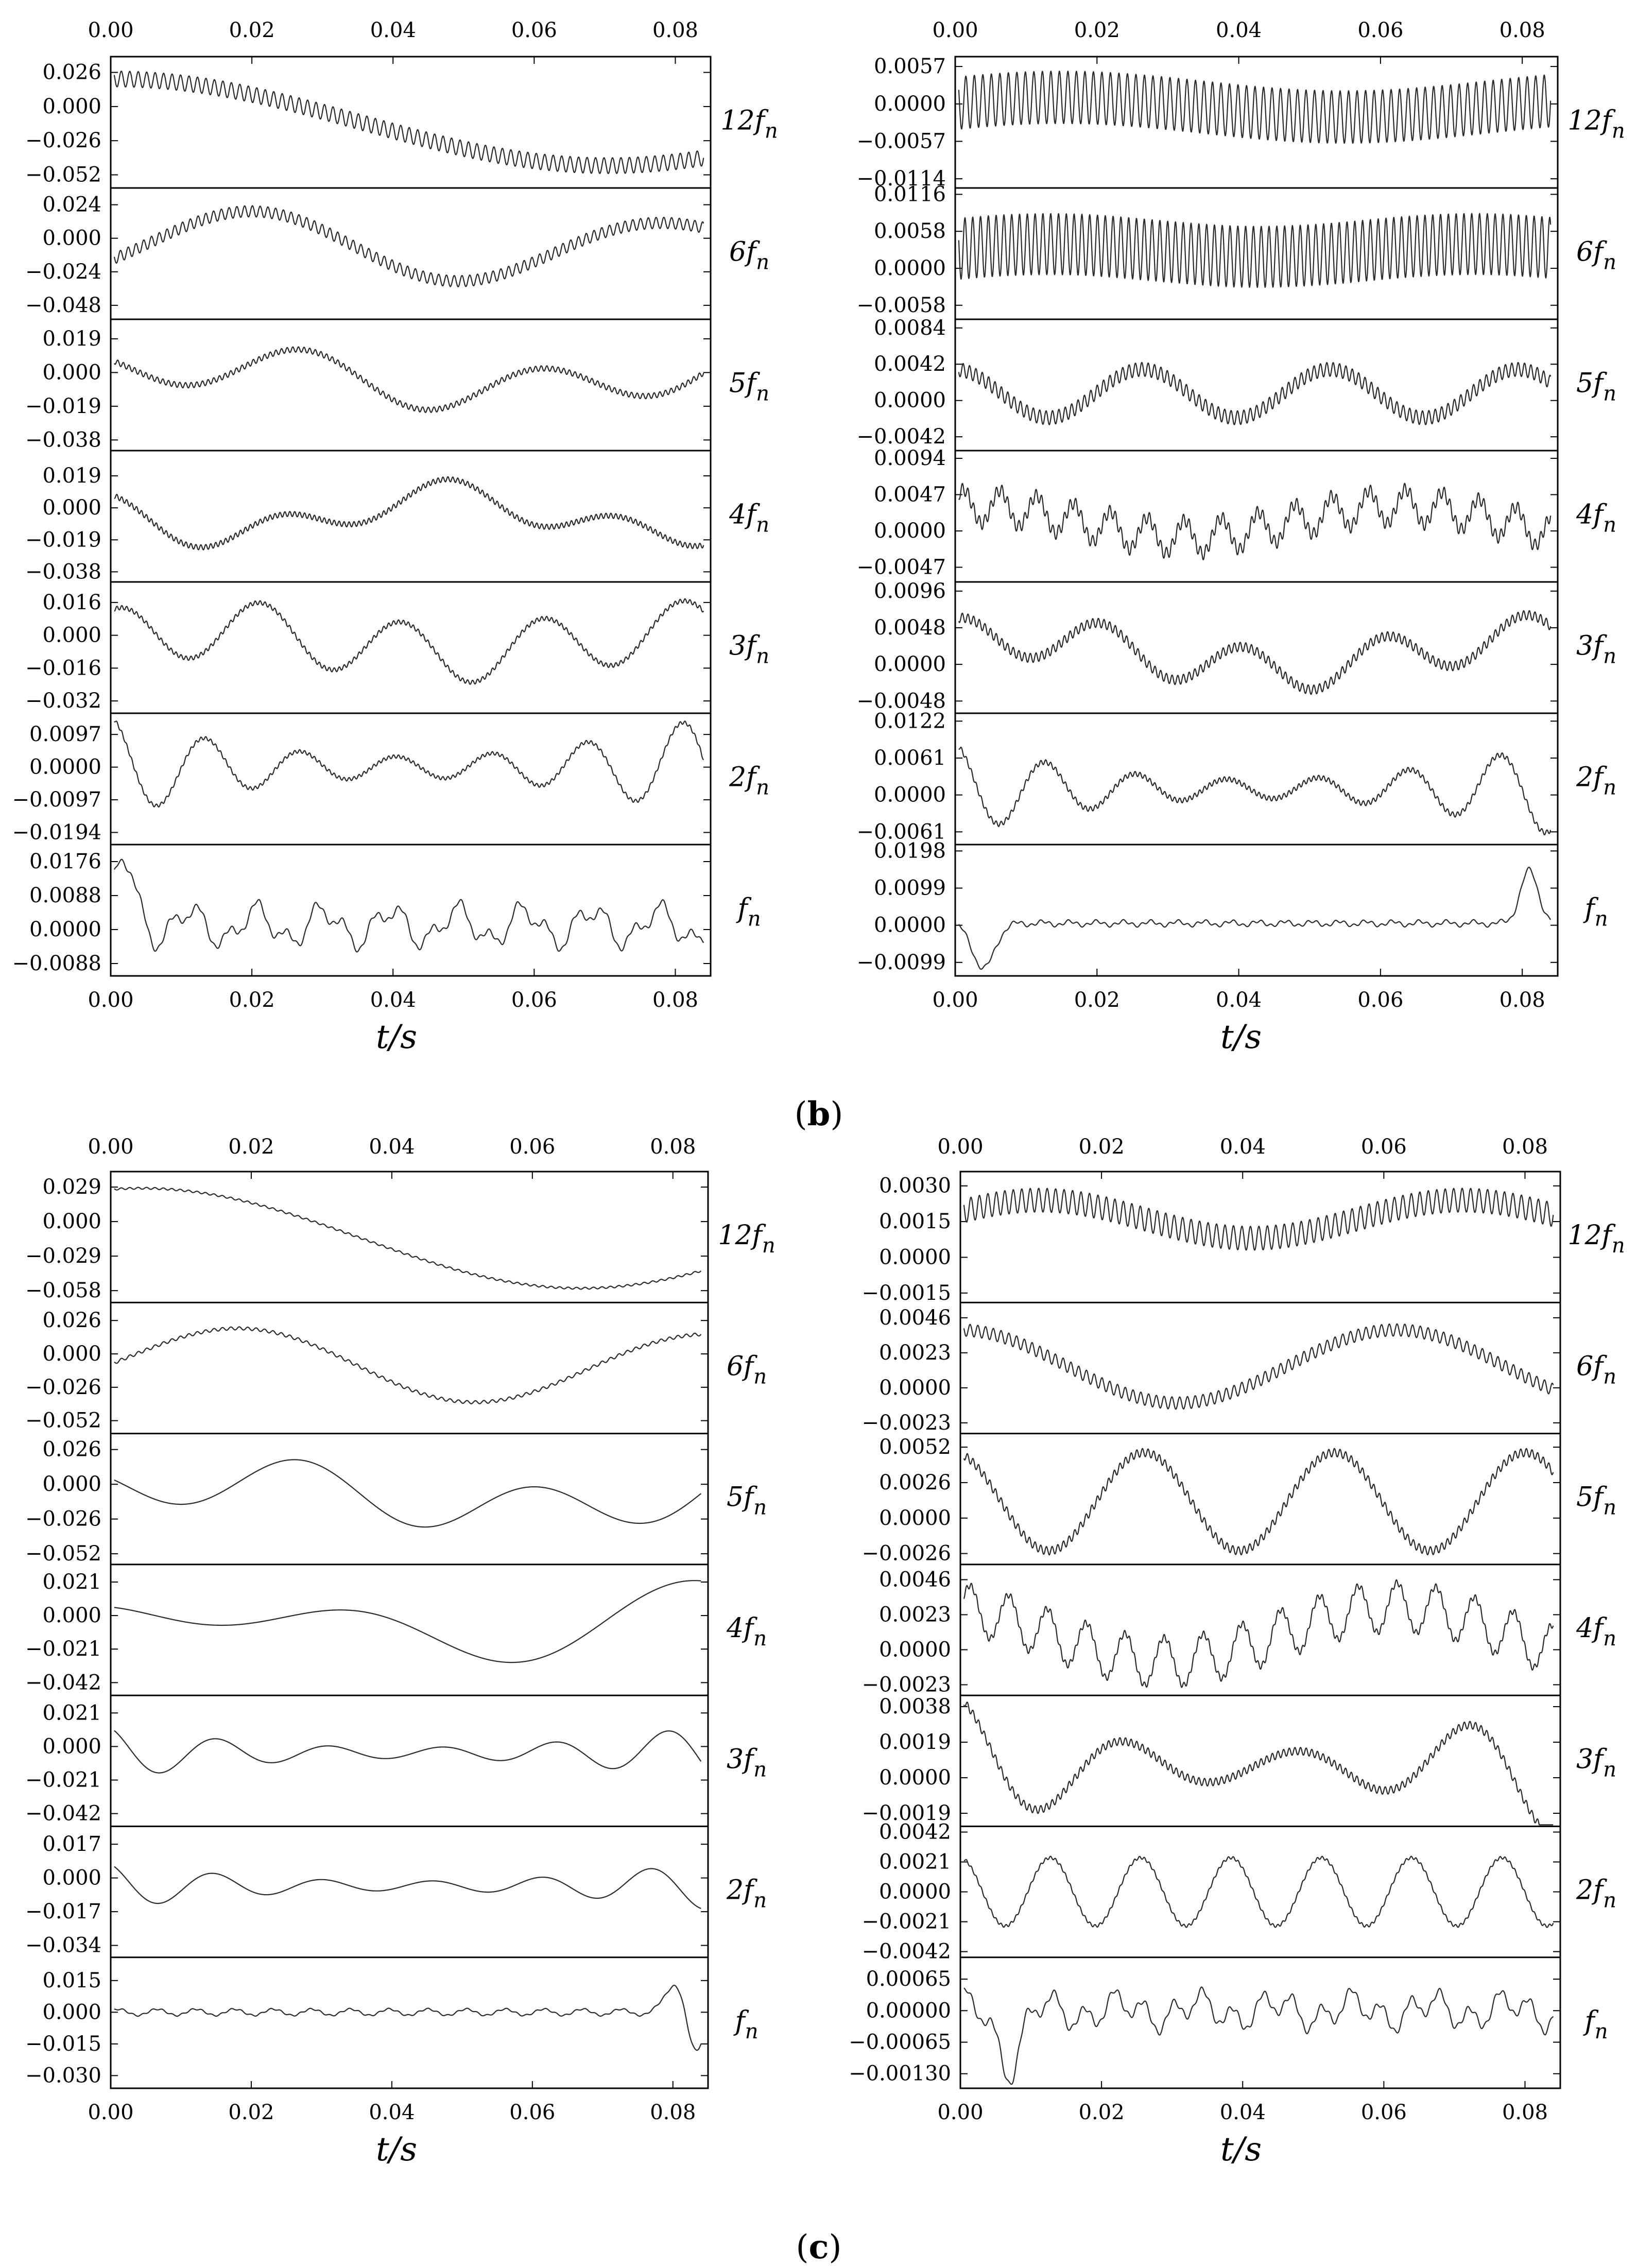  What do you see at coordinates (387, 910) in the screenshot?
I see `panel-fn: 0.0176 0.0088 0.0000 −0.0088 fn` at bounding box center [387, 910].